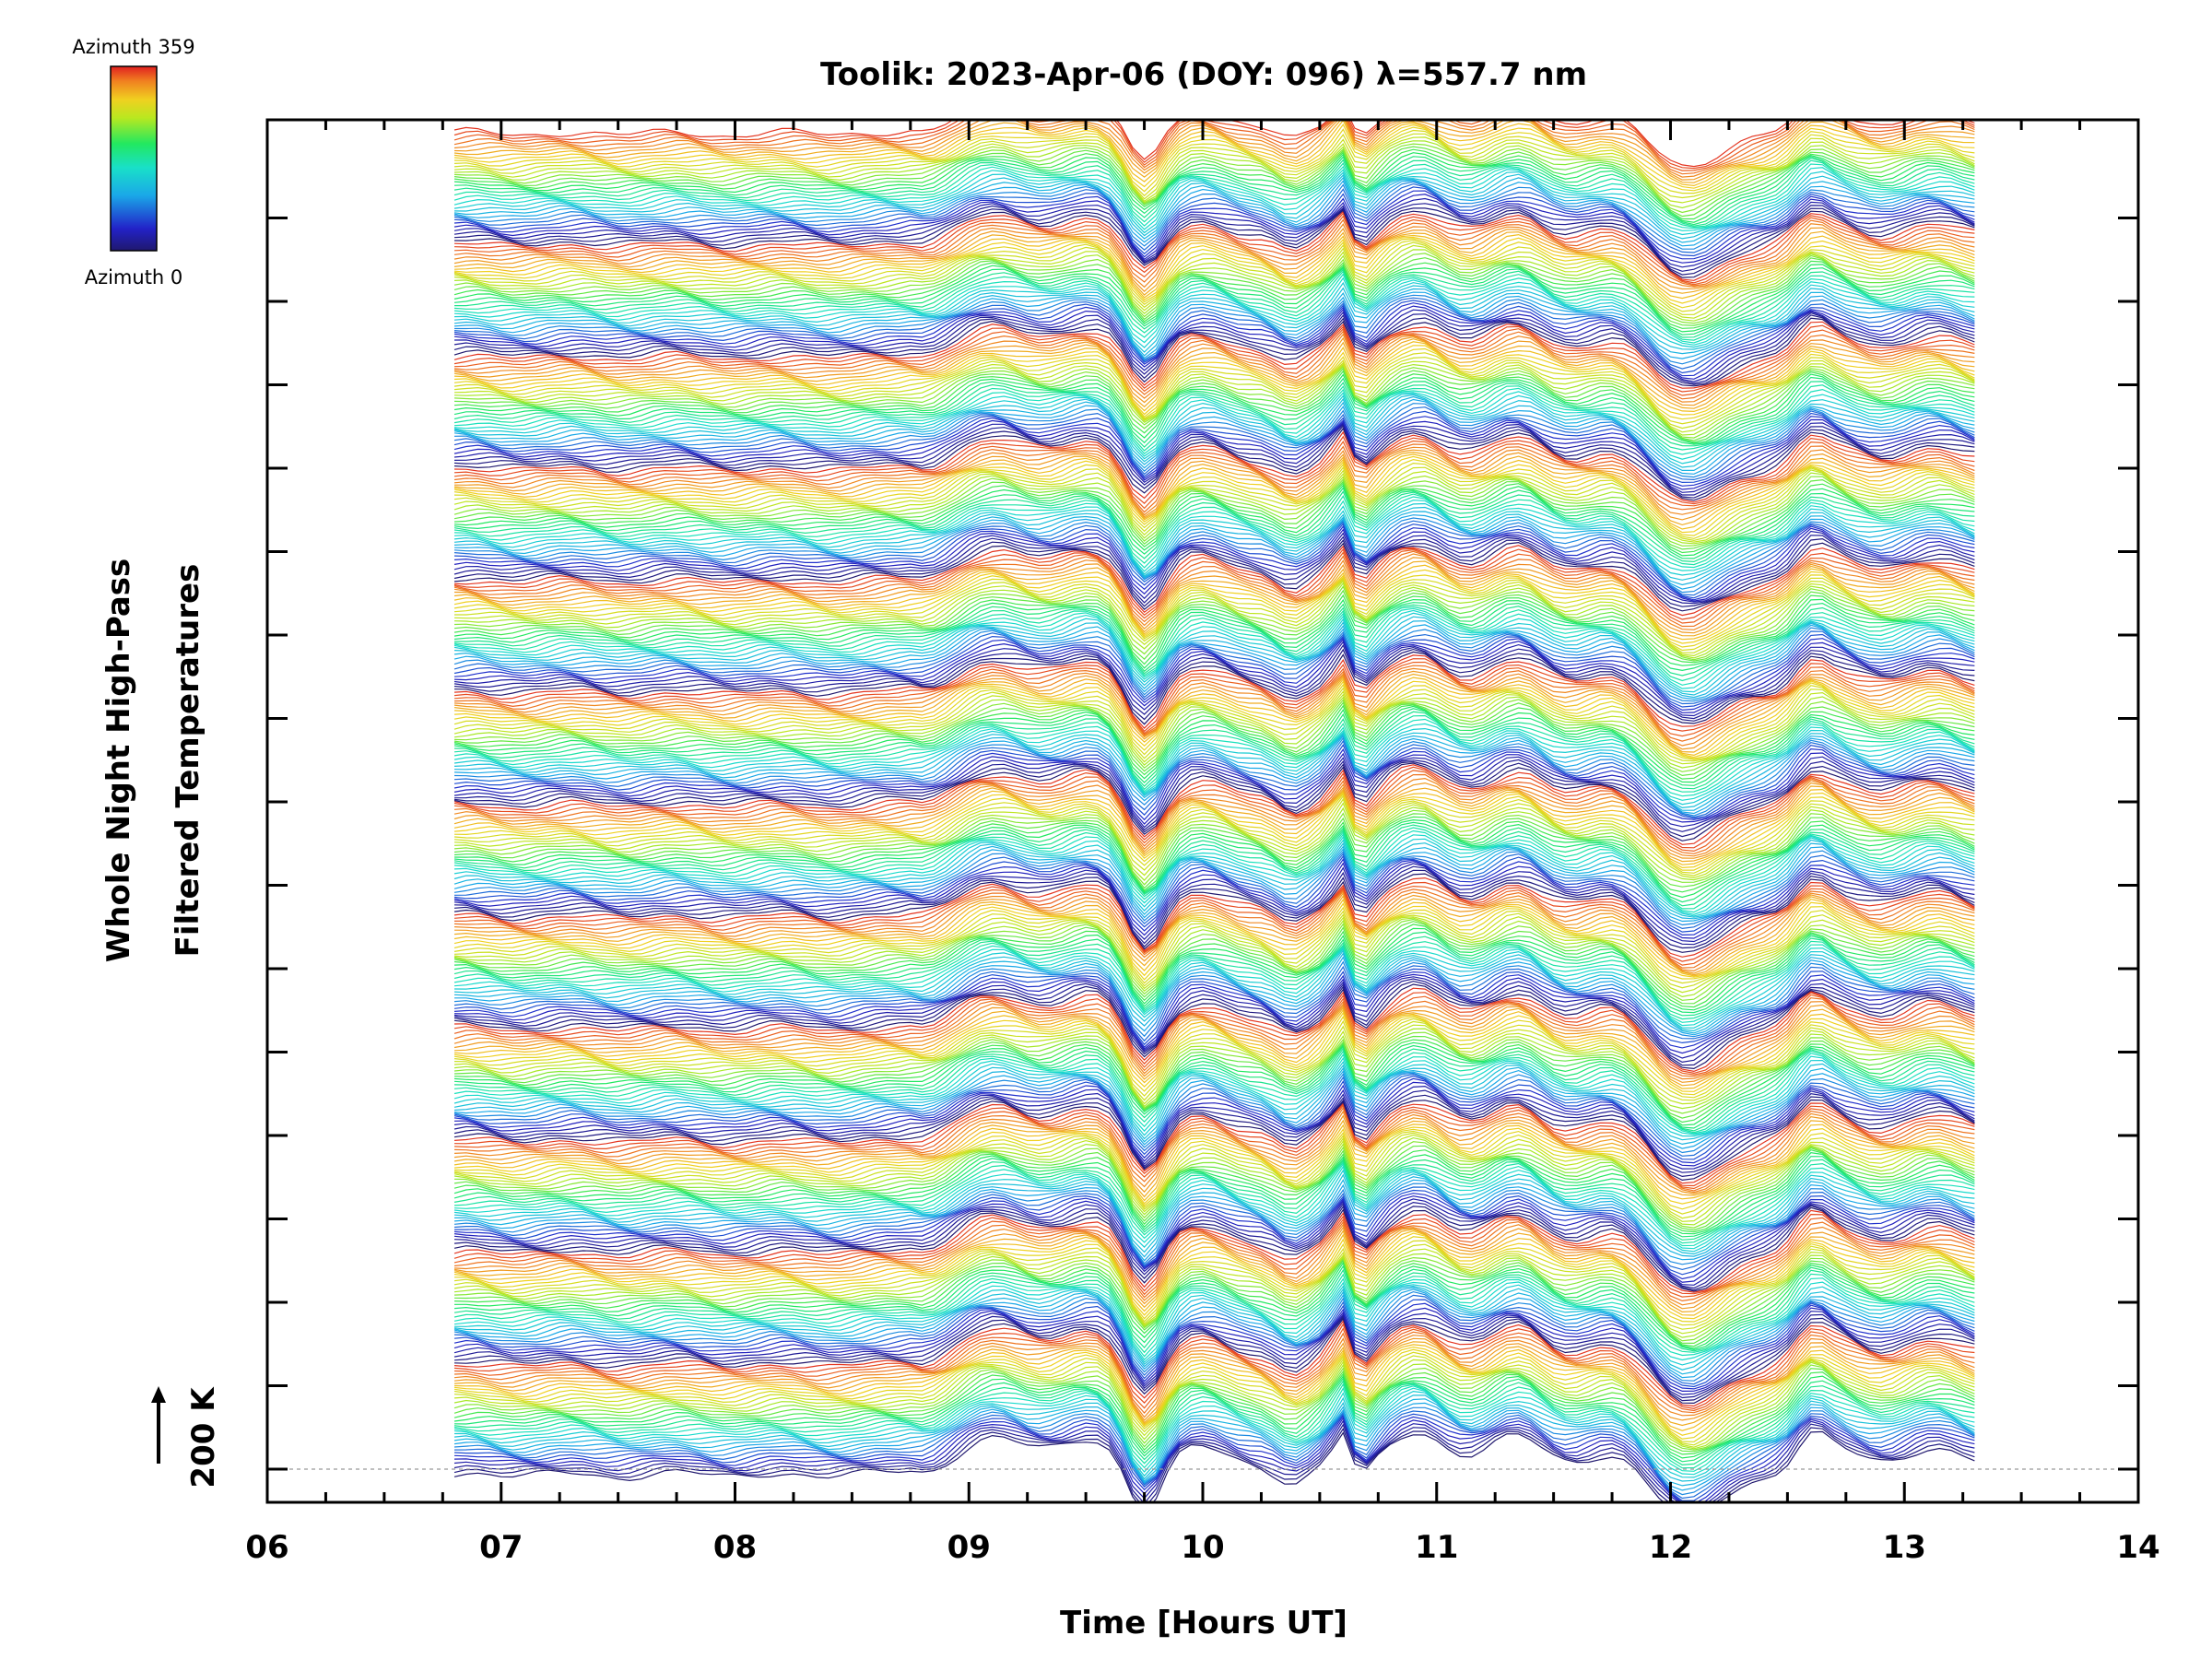  What do you see at coordinates (1202, 1547) in the screenshot?
I see `x-tick-label: 10` at bounding box center [1202, 1547].